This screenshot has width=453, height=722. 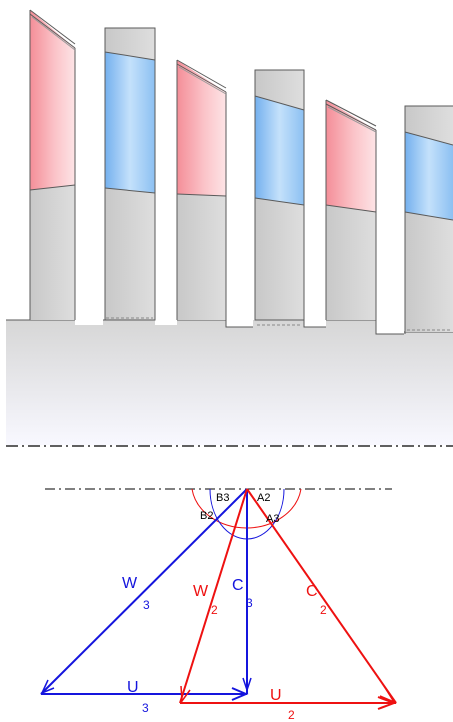 What do you see at coordinates (323, 610) in the screenshot?
I see `label-c2-sub: 2` at bounding box center [323, 610].